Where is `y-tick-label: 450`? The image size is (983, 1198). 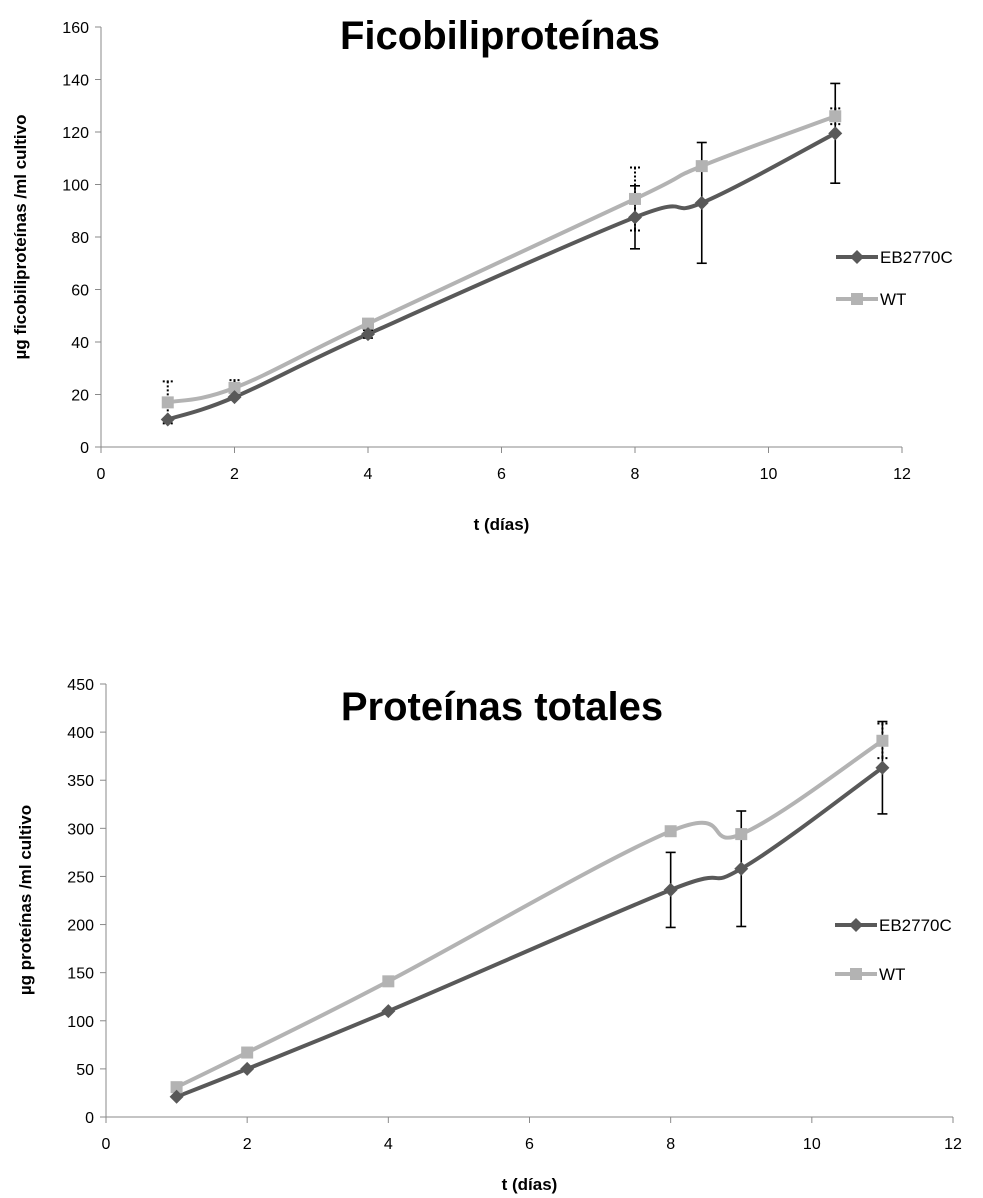
y-tick-label: 450 is located at coordinates (80, 685).